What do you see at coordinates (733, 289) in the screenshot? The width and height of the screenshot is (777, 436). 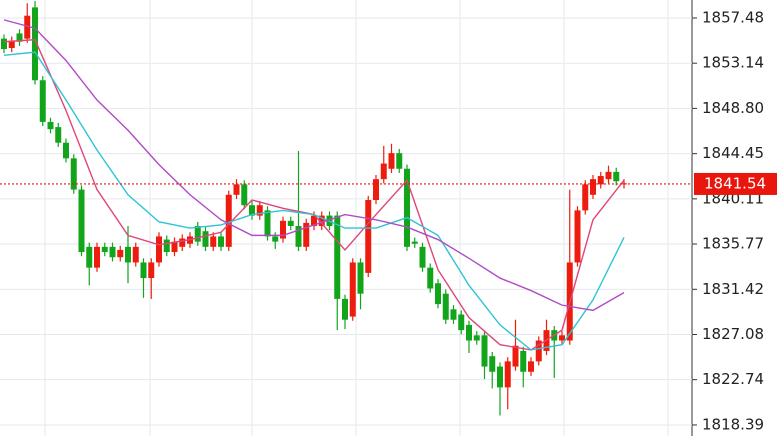 I see `y-tick-label: 1831.42` at bounding box center [733, 289].